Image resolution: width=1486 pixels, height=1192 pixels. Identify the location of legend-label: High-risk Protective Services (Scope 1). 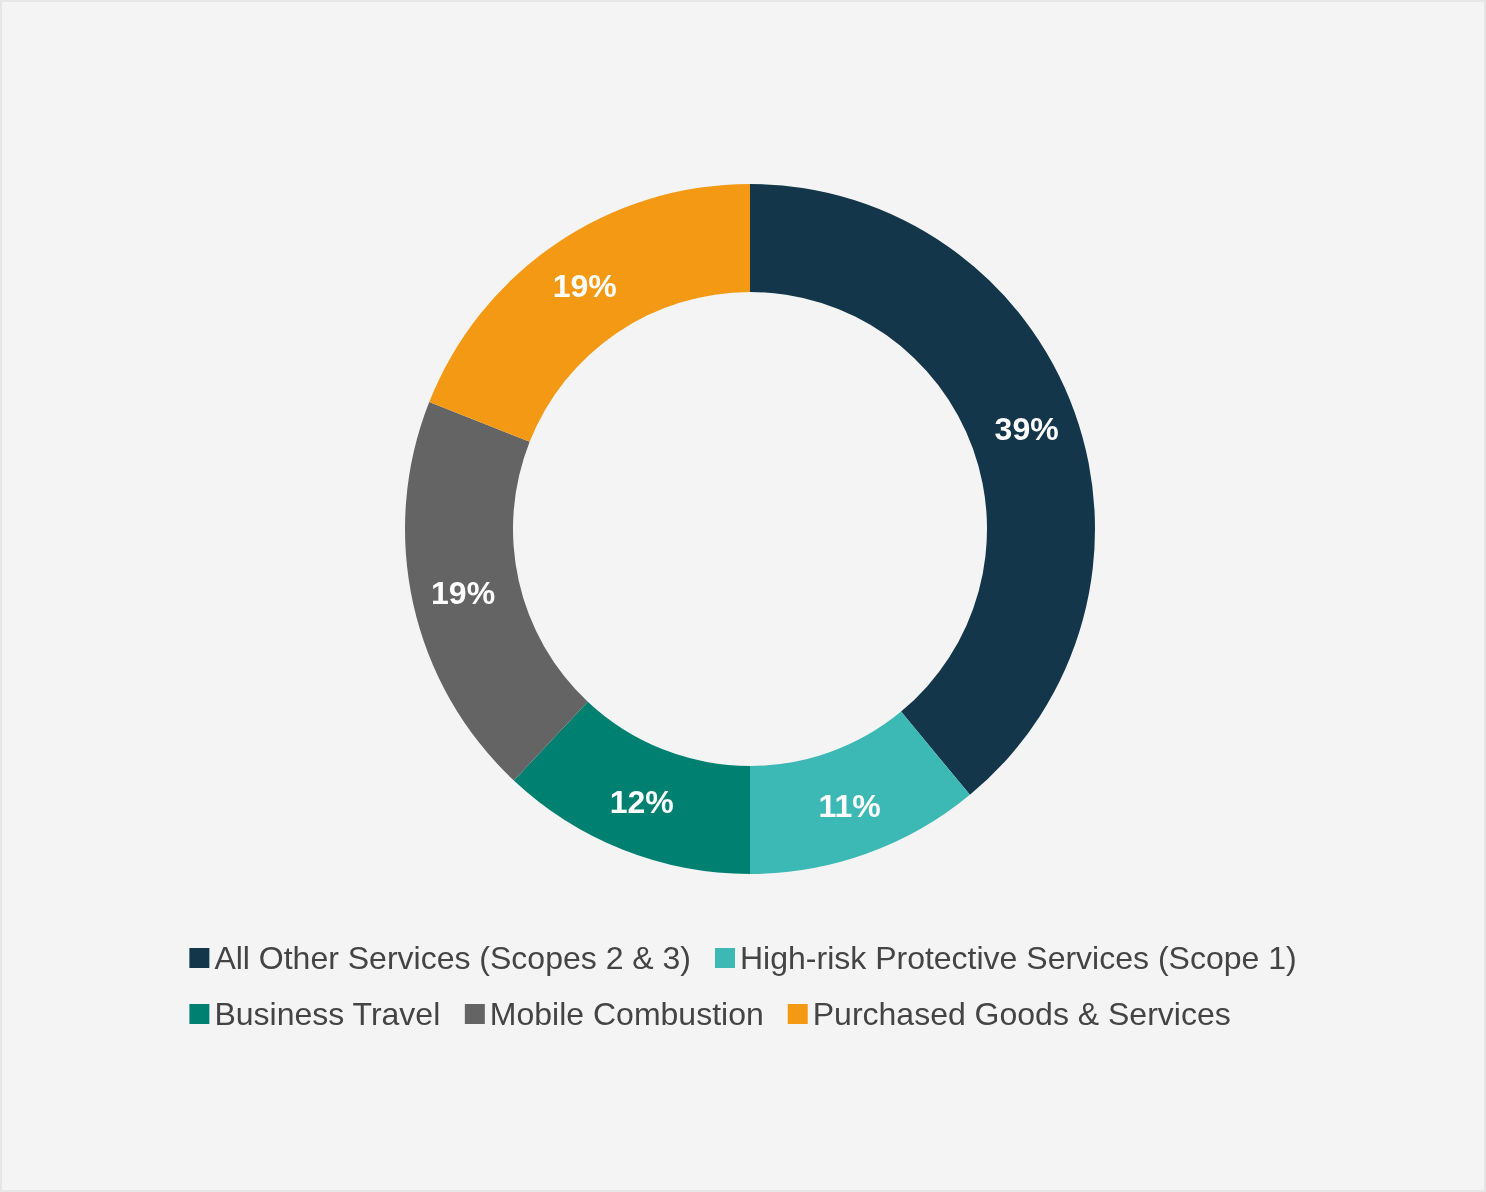
(1018, 958).